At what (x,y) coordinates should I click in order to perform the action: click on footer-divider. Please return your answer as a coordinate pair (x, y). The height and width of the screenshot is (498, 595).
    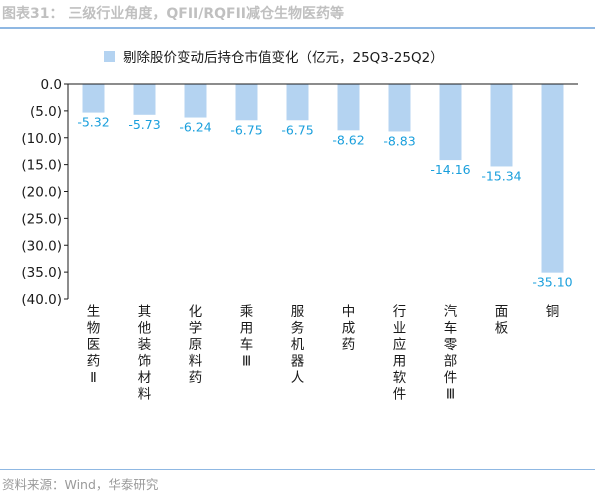
    Looking at the image, I should click on (297, 469).